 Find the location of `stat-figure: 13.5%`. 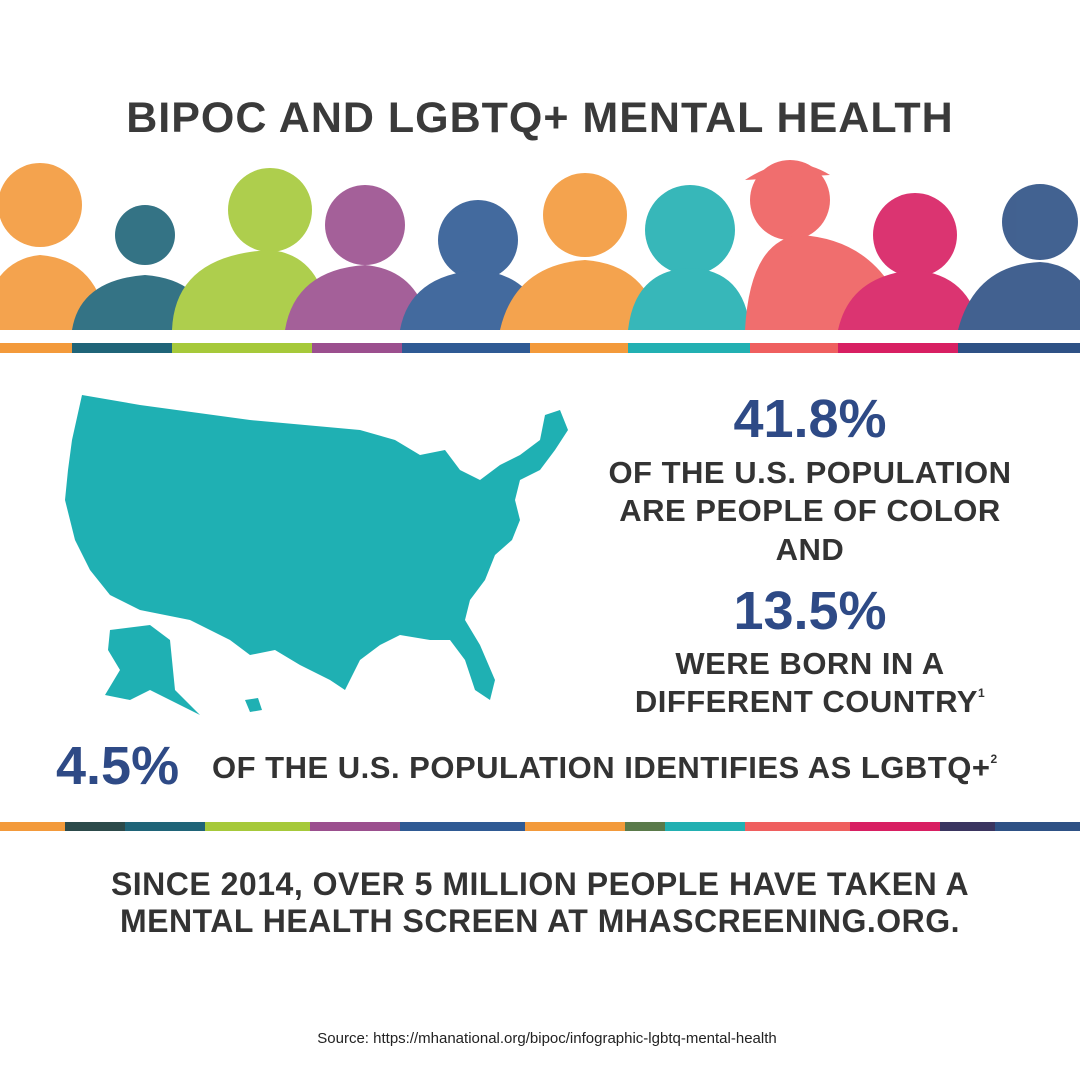

stat-figure: 13.5% is located at coordinates (810, 611).